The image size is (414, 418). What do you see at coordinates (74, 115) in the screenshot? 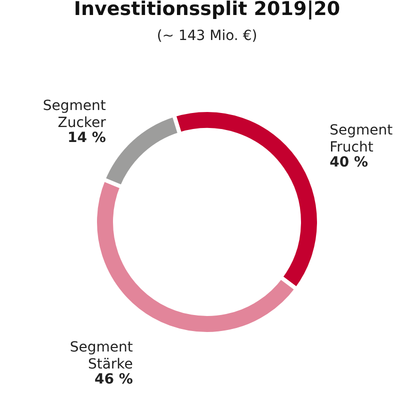
I see `slice-label: Segment Zucker` at bounding box center [74, 115].